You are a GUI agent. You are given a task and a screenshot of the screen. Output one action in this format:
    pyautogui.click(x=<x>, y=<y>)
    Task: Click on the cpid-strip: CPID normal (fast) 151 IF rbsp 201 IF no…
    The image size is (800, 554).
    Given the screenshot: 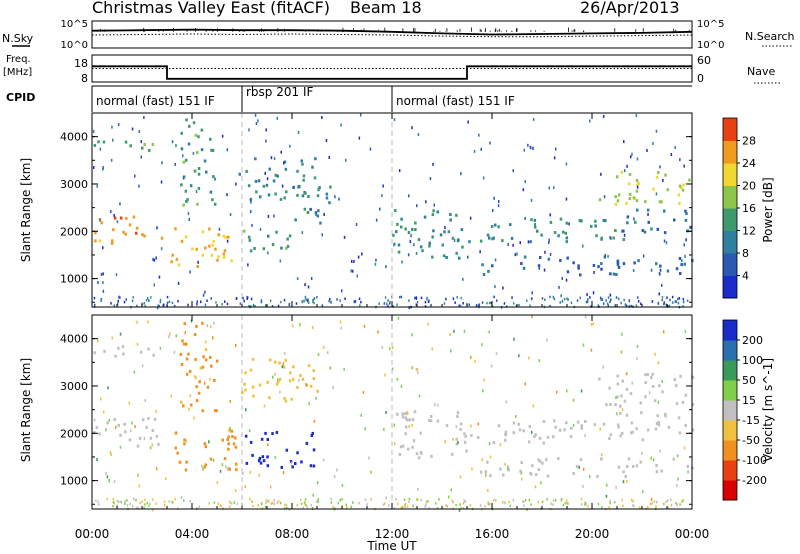 What is the action you would take?
    pyautogui.click(x=349, y=98)
    